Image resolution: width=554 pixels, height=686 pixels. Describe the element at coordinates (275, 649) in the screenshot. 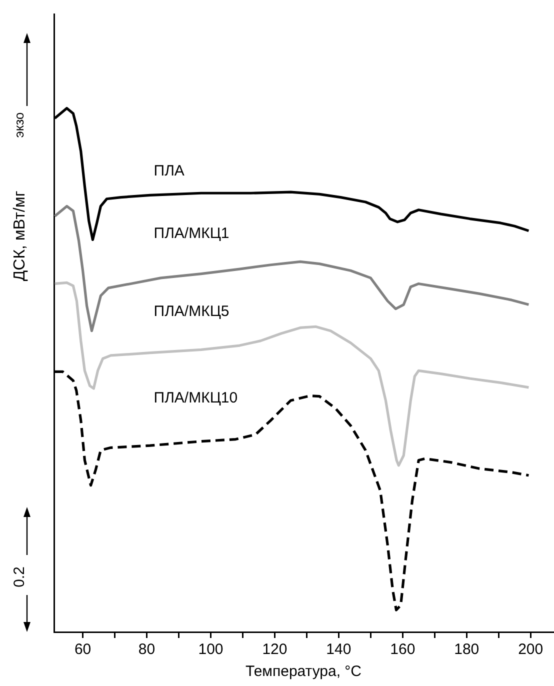

I see `x-tick-label: 120` at that location.